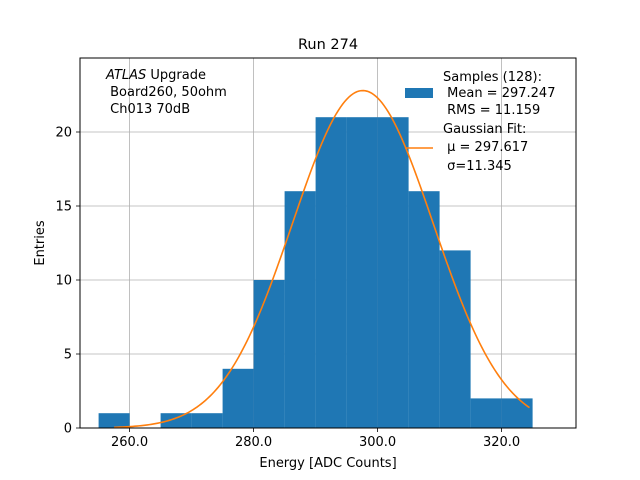 The height and width of the screenshot is (480, 640). Describe the element at coordinates (499, 93) in the screenshot. I see `legend-samples-line-2: Mean = 297.247` at that location.